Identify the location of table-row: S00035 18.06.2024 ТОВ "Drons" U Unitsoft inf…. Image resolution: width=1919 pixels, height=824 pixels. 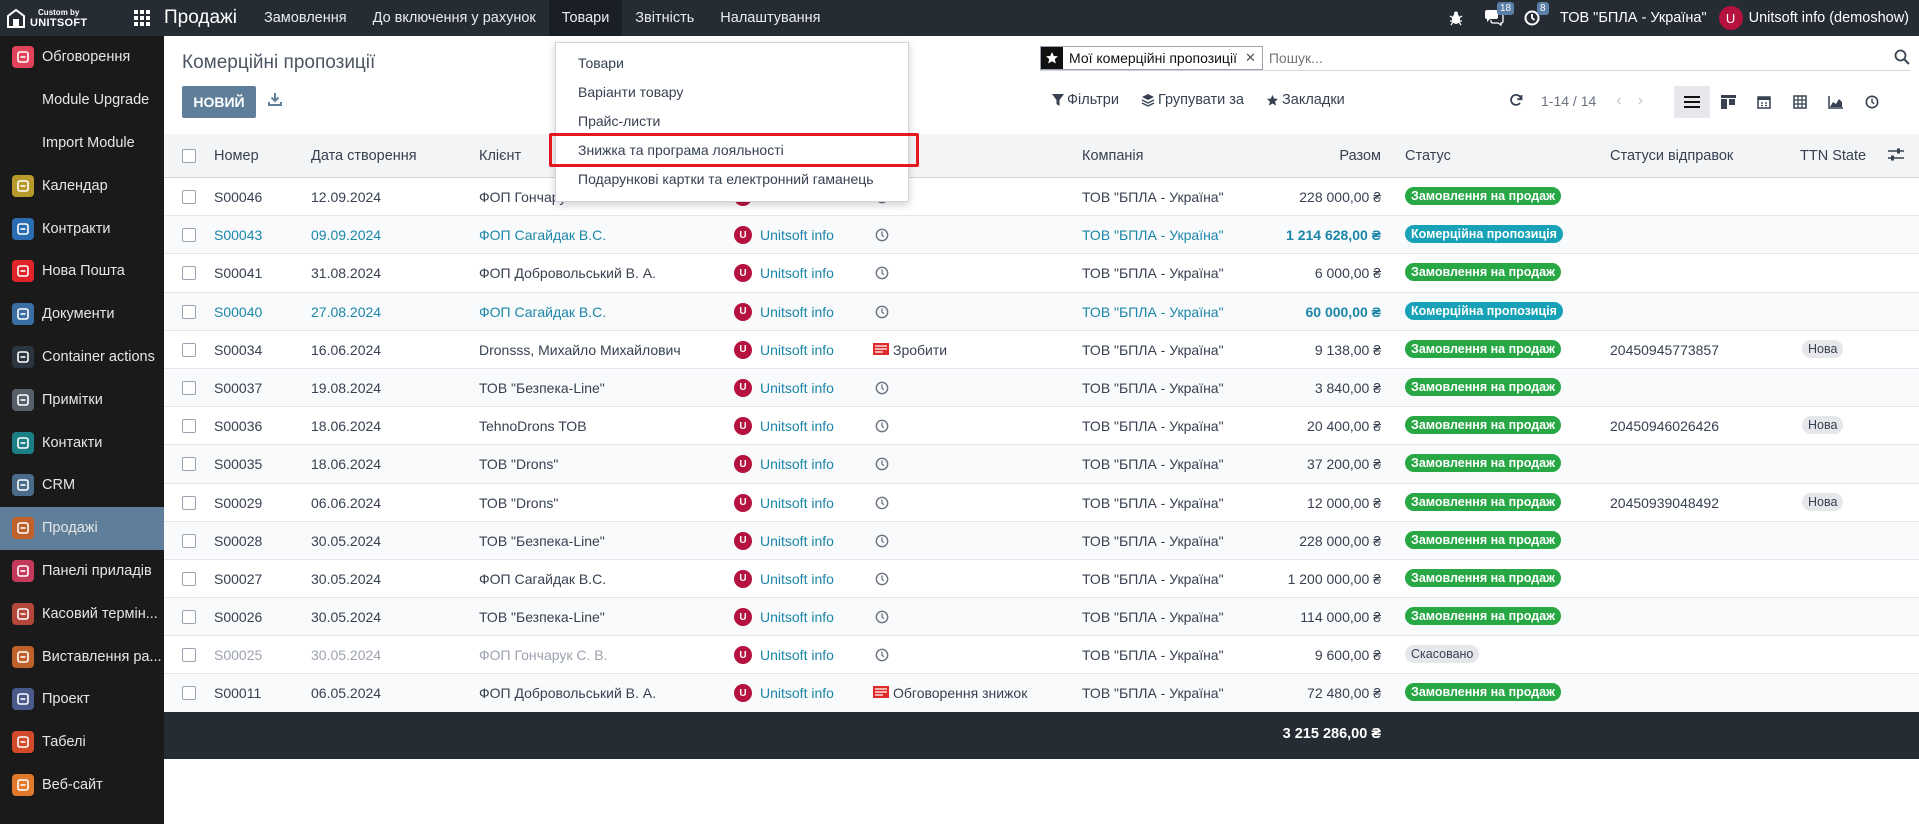
(1041, 464).